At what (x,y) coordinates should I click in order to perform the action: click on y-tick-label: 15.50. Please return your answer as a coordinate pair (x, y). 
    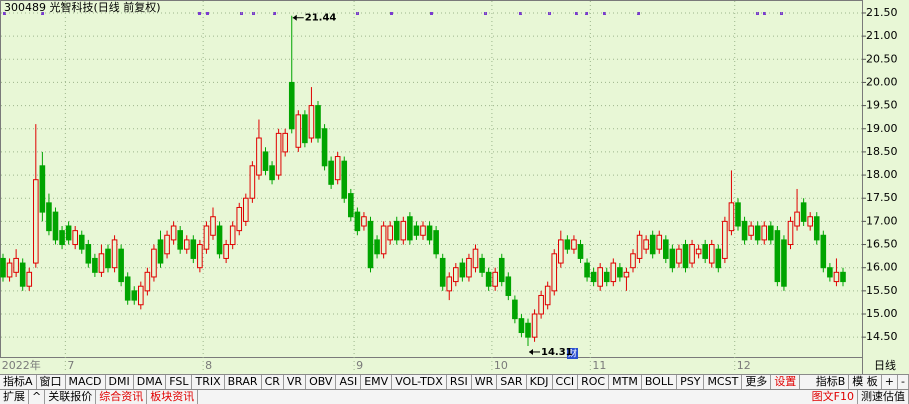
    Looking at the image, I should click on (882, 290).